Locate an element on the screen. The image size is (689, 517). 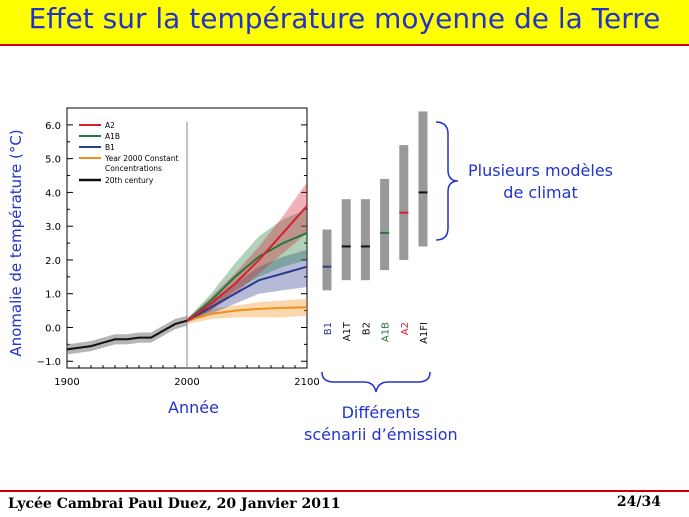
models-annotation-line2: de climat is located at coordinates (540, 192).